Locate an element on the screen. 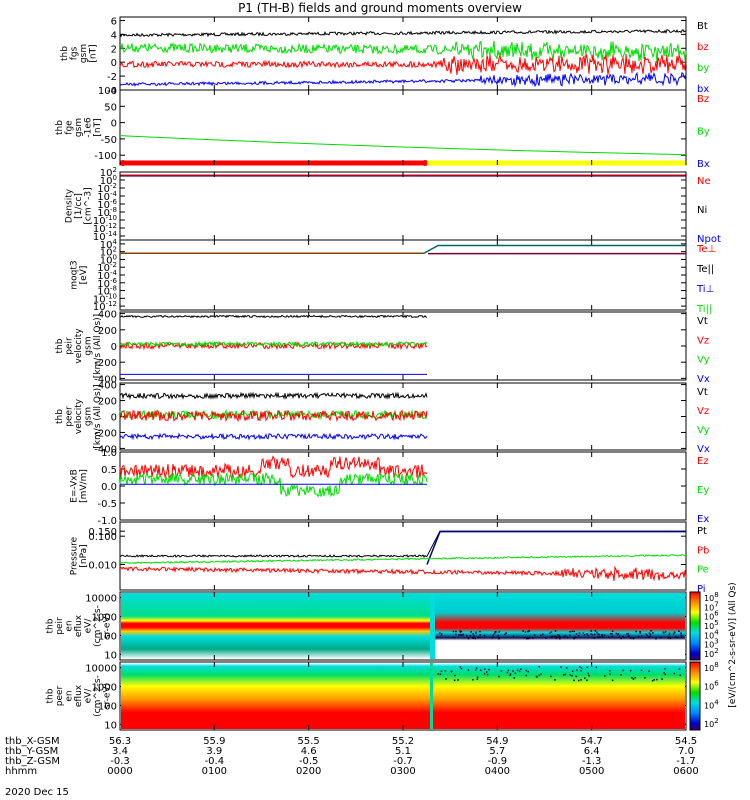 Image resolution: width=750 pixels, height=800 pixels. y-label-line: en is located at coordinates (70, 695).